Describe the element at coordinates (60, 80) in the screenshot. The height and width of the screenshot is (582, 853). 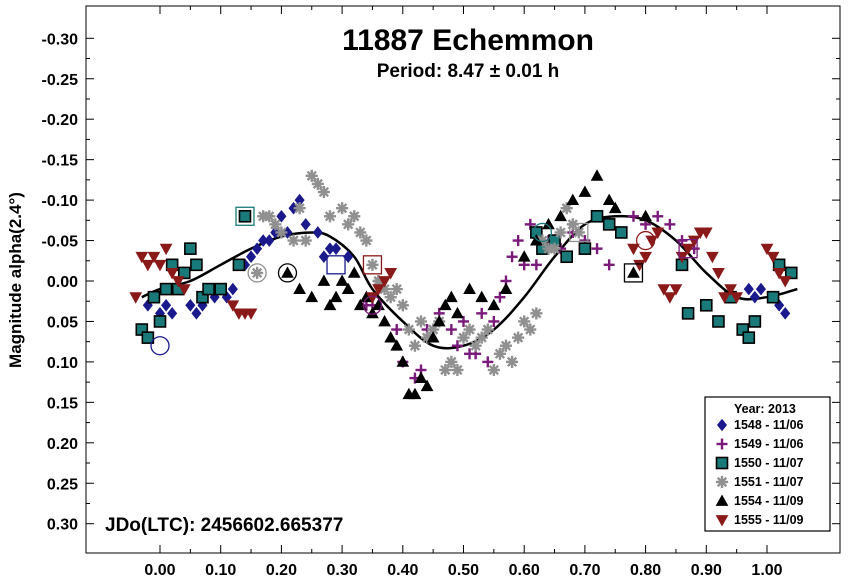
I see `y-tick-label: -0.25` at that location.